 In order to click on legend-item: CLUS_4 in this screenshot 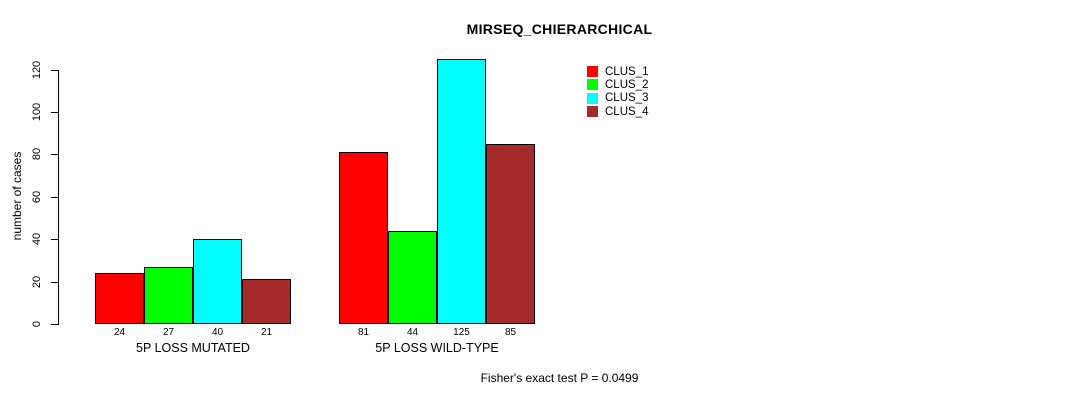, I will do `click(617, 111)`.